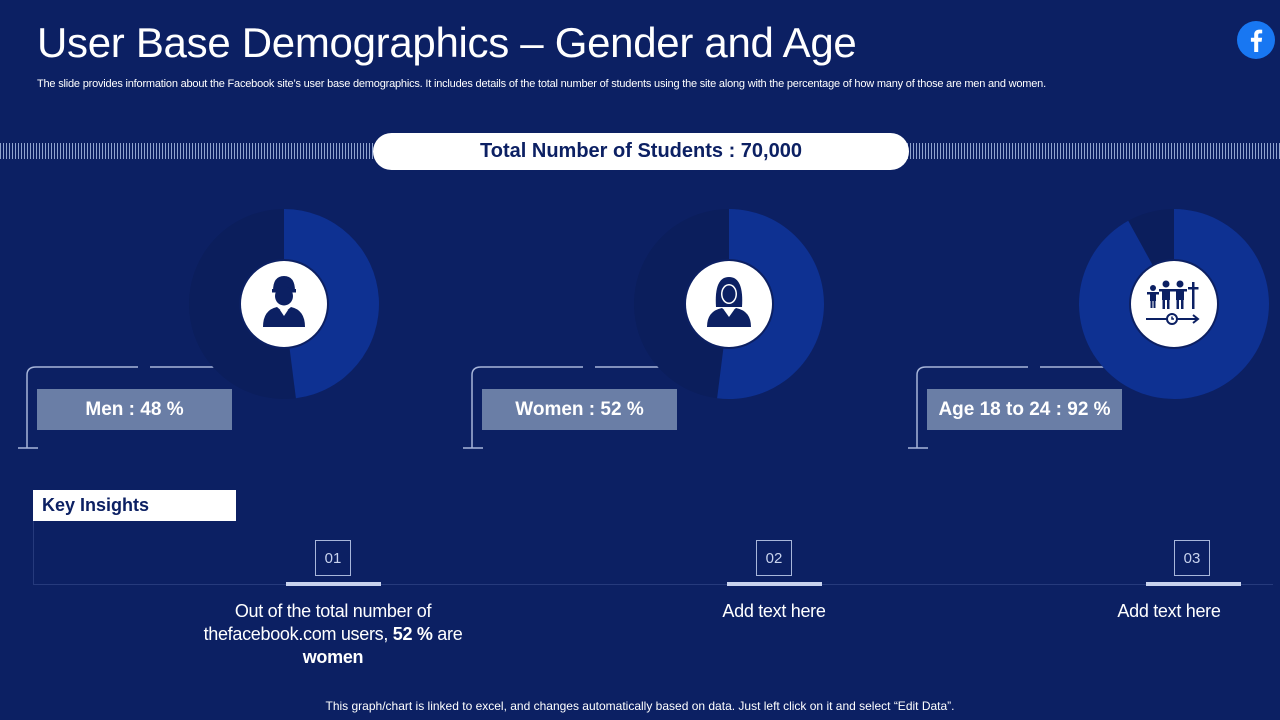  What do you see at coordinates (1192, 558) in the screenshot?
I see `insight-number-badge: 03` at bounding box center [1192, 558].